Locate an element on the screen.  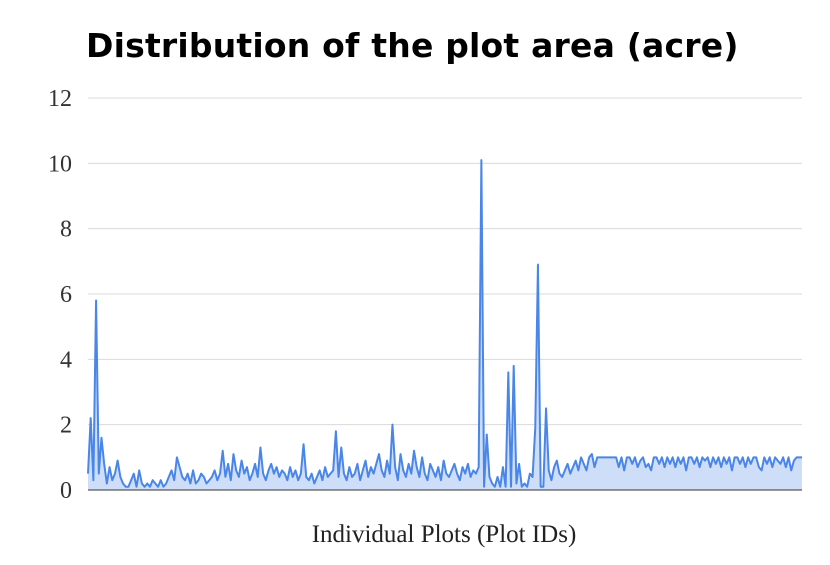
y-tick-label: 2 is located at coordinates (66, 426).